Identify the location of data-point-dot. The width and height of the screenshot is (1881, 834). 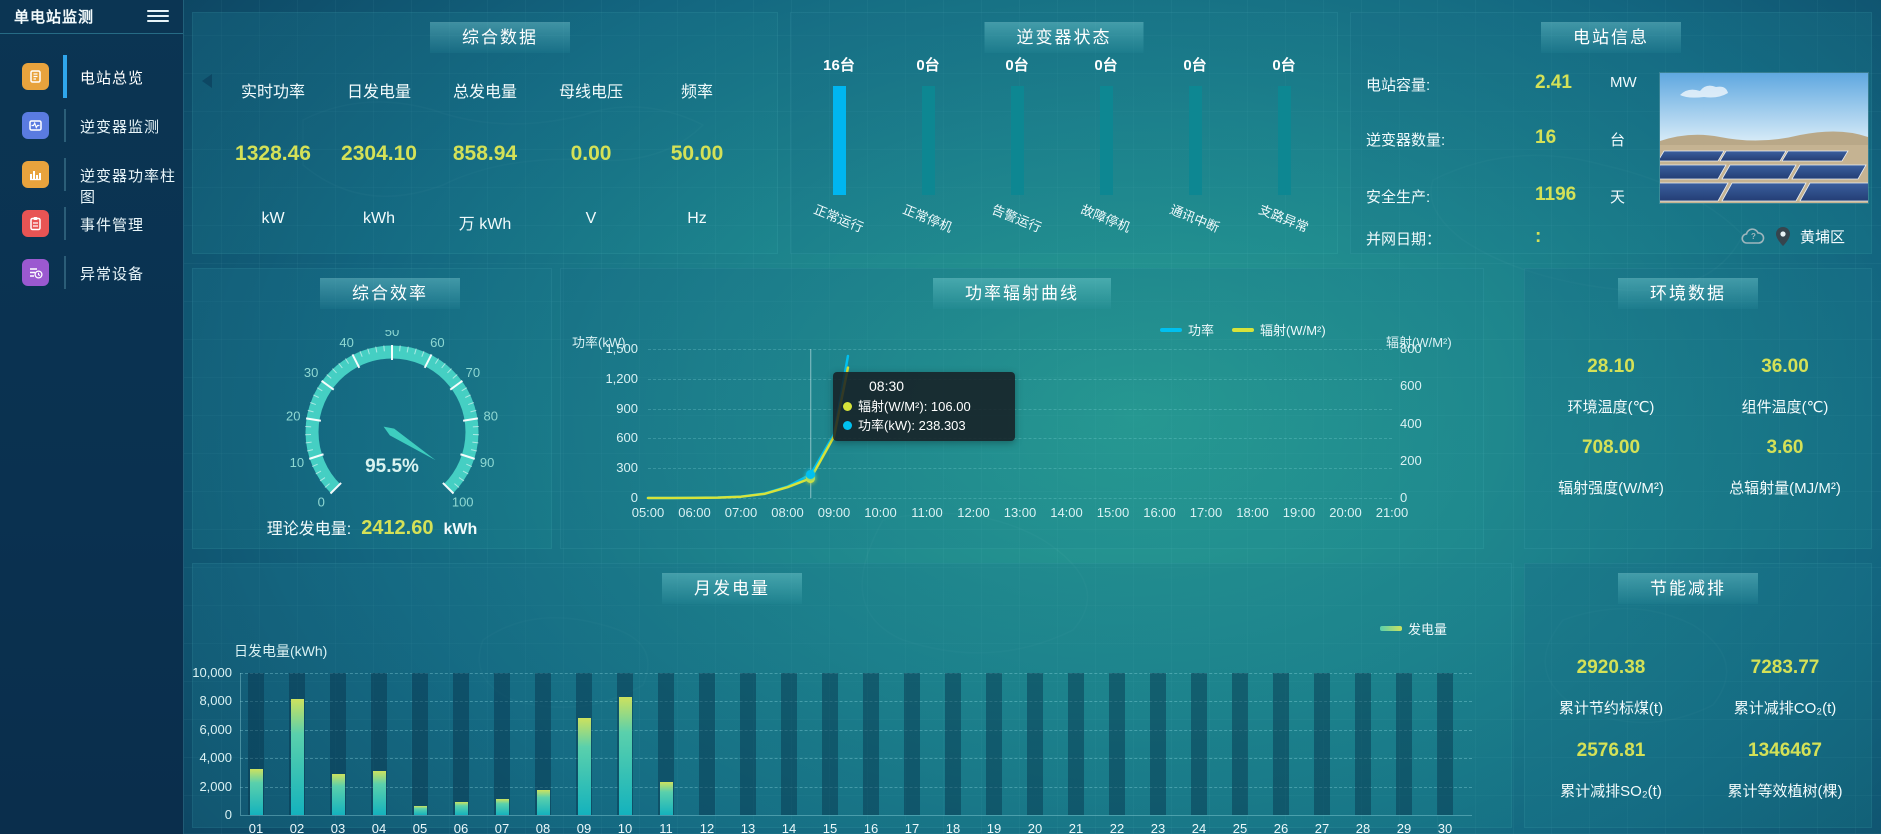
(811, 474).